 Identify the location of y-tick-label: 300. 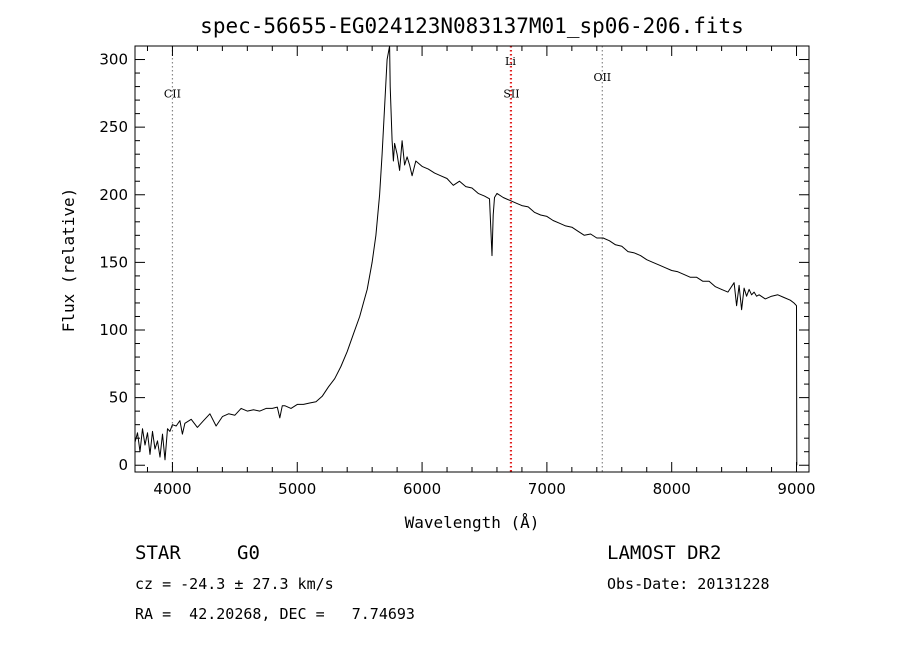
(113, 60).